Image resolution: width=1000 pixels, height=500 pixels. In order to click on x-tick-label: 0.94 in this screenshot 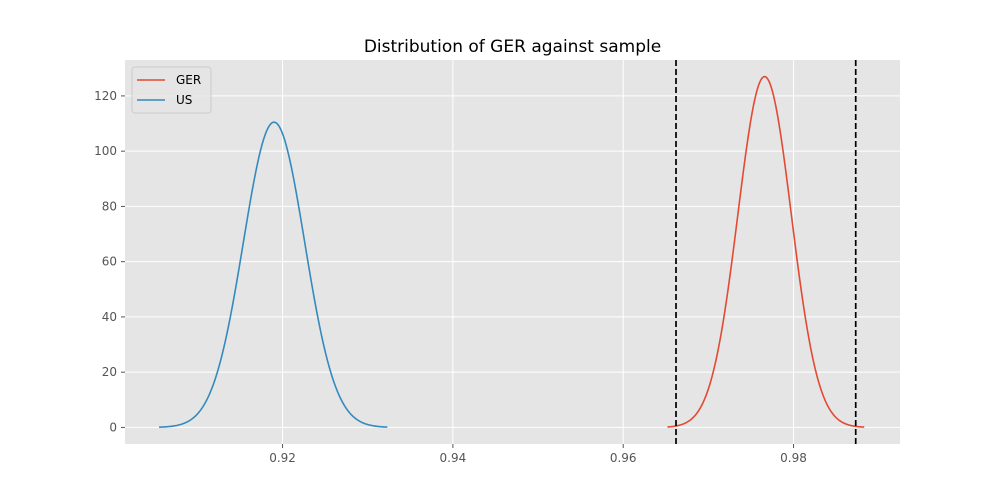, I will do `click(453, 458)`.